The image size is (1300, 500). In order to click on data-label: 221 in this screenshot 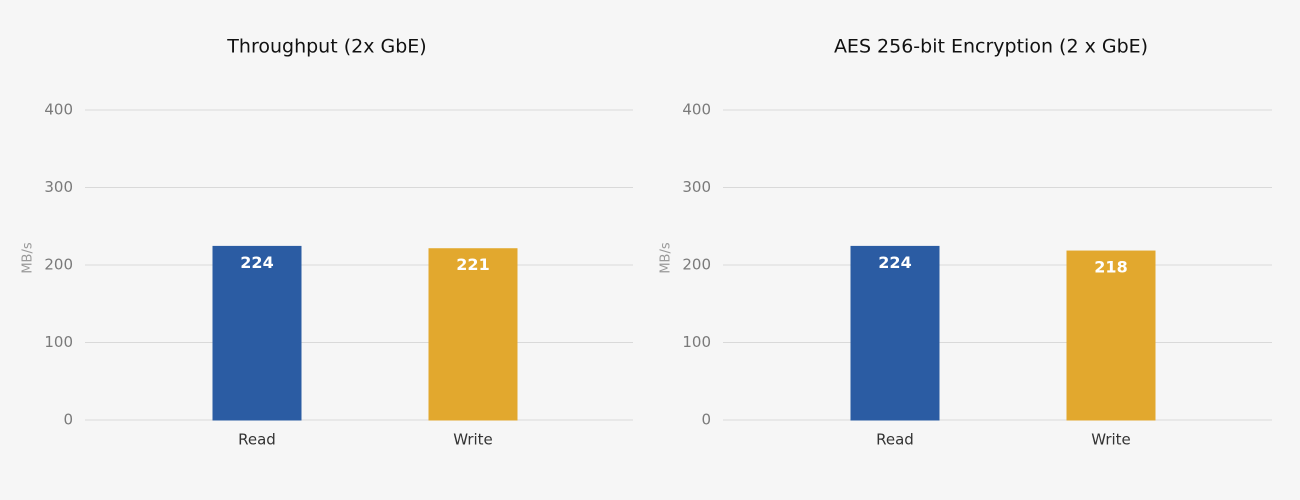, I will do `click(472, 264)`.